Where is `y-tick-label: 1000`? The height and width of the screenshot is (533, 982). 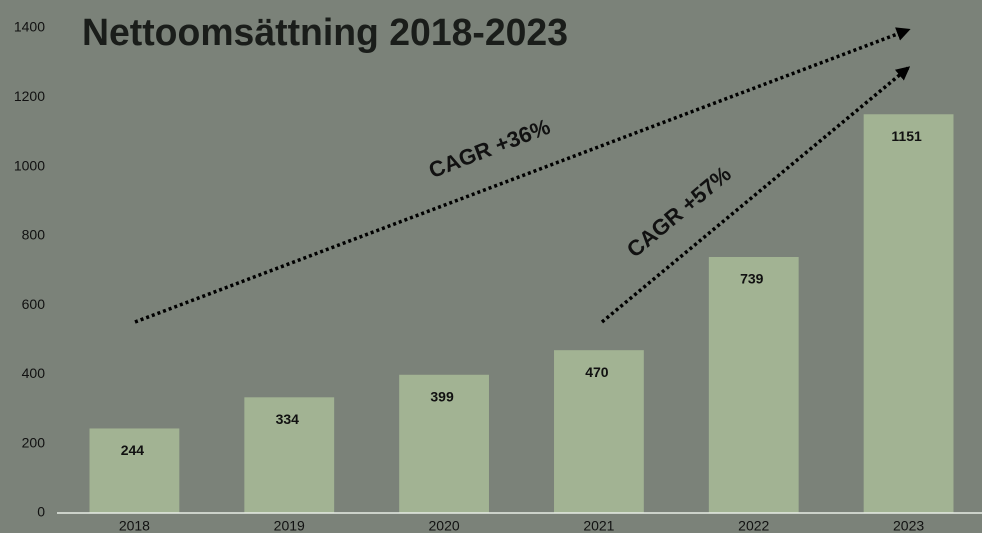 y-tick-label: 1000 is located at coordinates (29, 165).